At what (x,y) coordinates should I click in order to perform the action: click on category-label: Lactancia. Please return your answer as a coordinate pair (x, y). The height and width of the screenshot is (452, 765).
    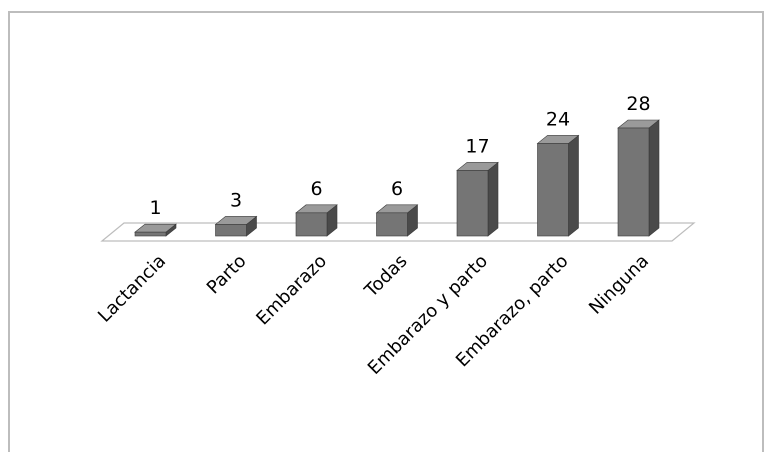
    Looking at the image, I should click on (132, 289).